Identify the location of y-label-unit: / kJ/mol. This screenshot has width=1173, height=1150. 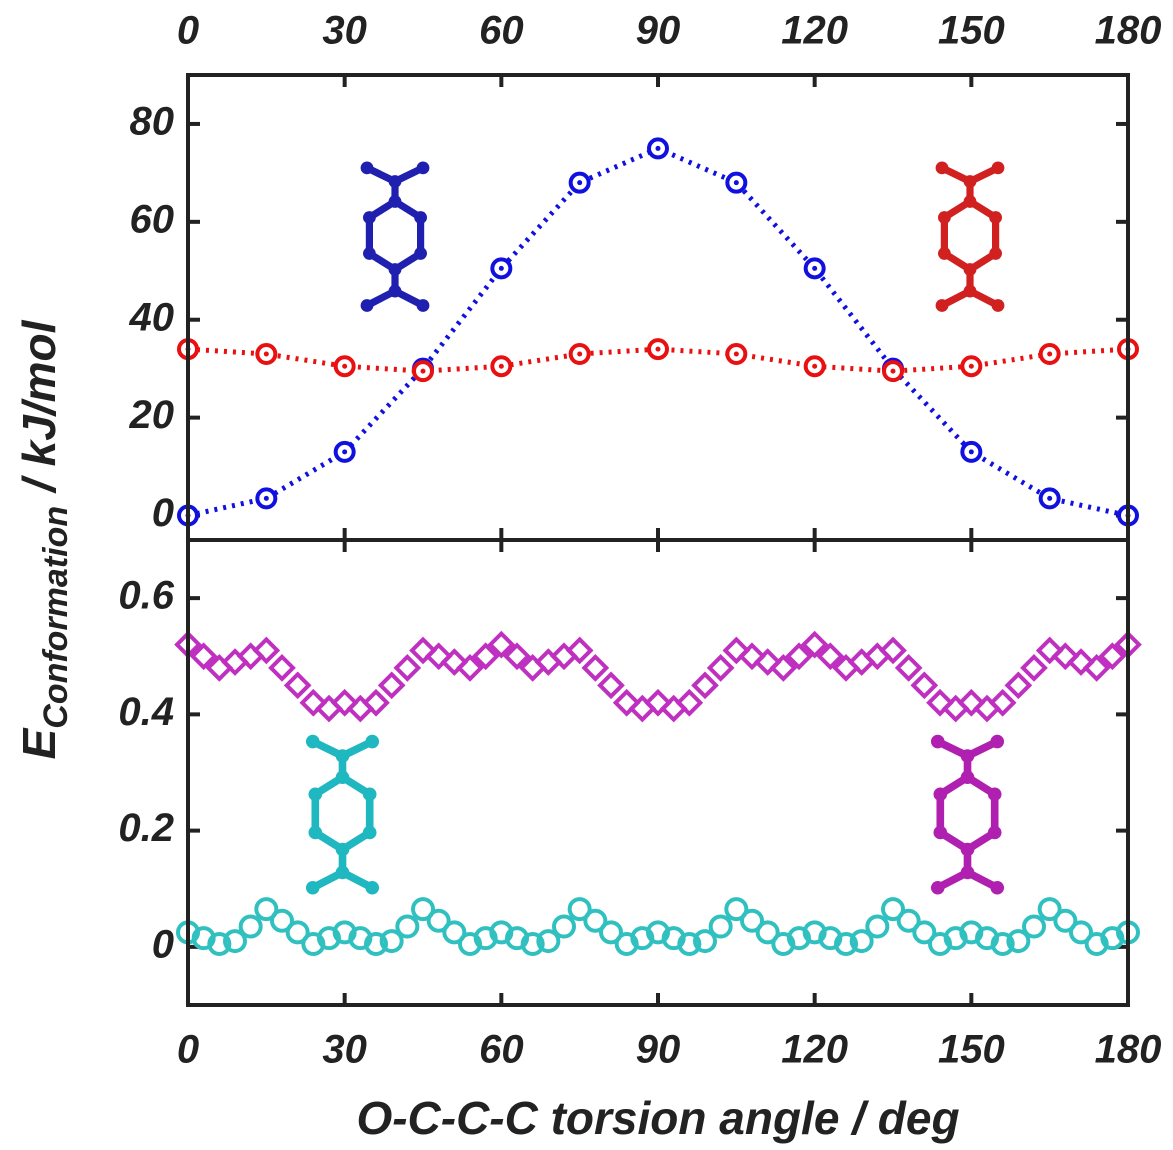
(39, 406).